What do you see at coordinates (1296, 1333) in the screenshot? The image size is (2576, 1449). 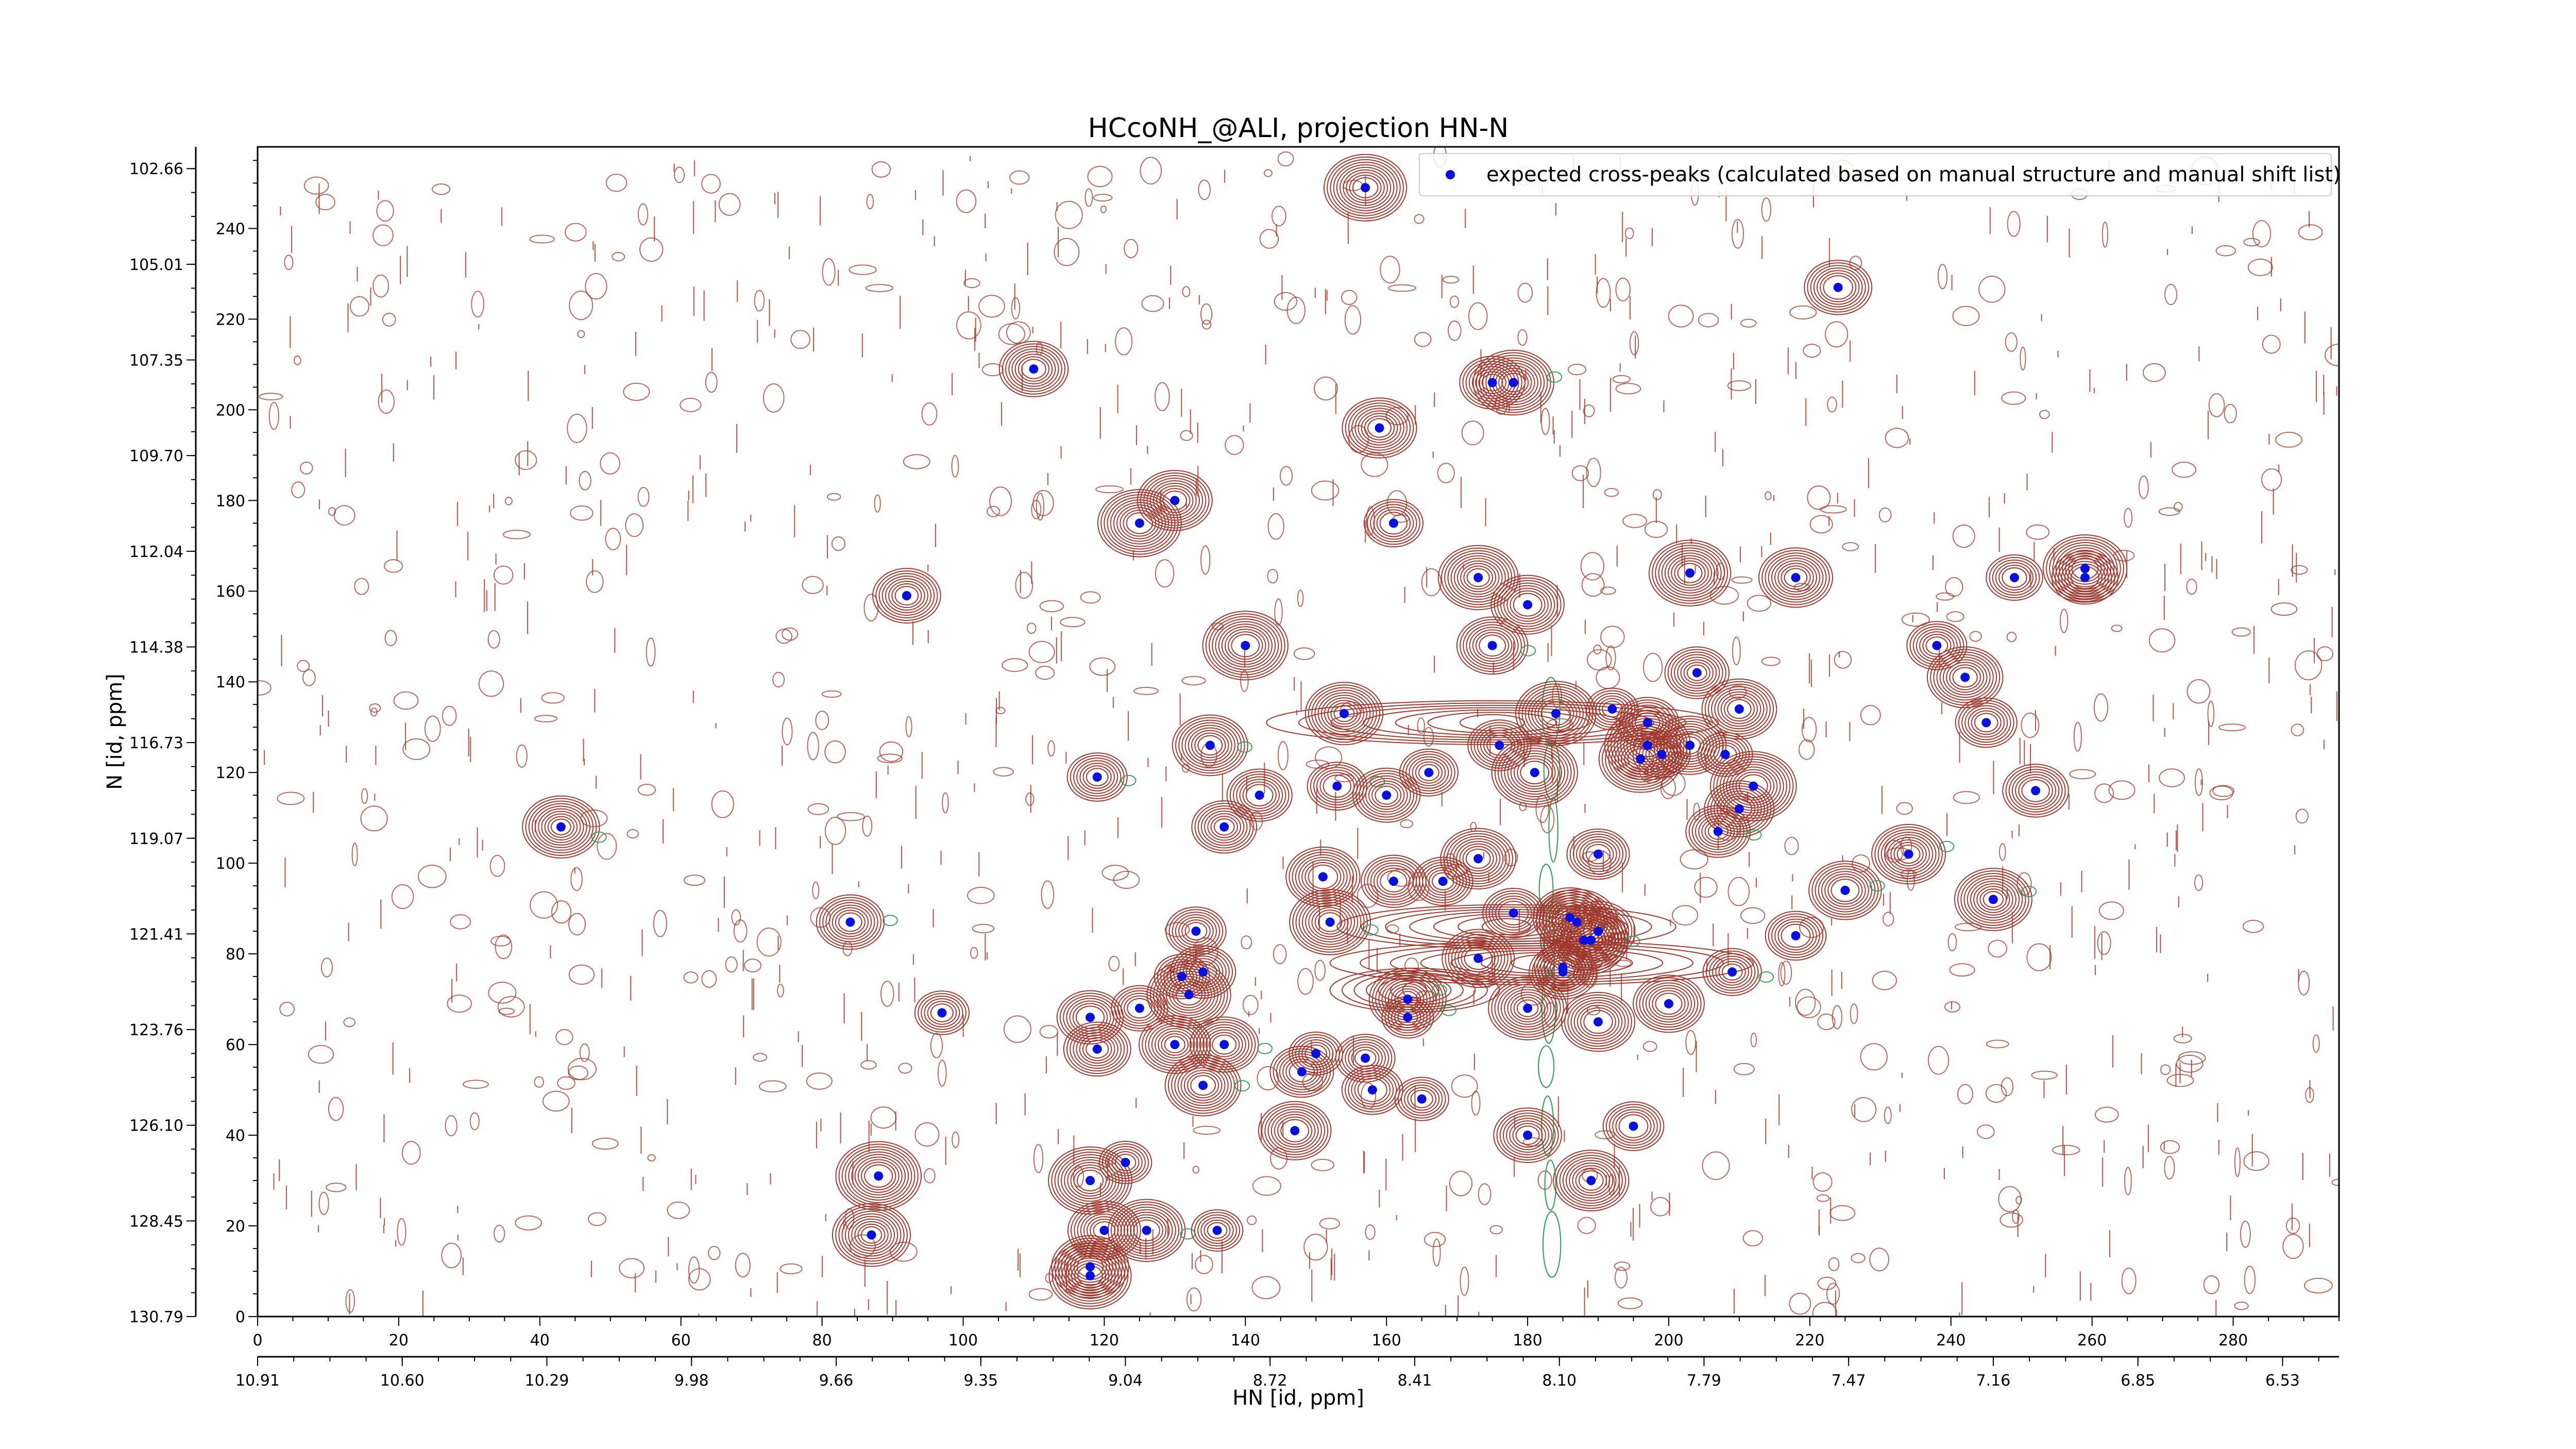 I see `x-index-axis: 0 20 40 60 80 100 120 140 160 180 200 220 240 260 280` at bounding box center [1296, 1333].